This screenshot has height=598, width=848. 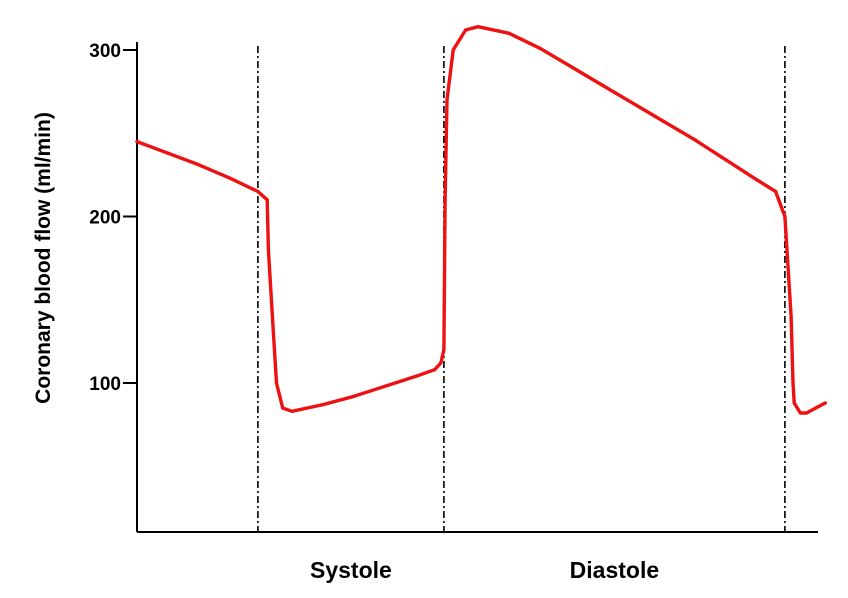 I want to click on y-tick-label: 300, so click(x=105, y=51).